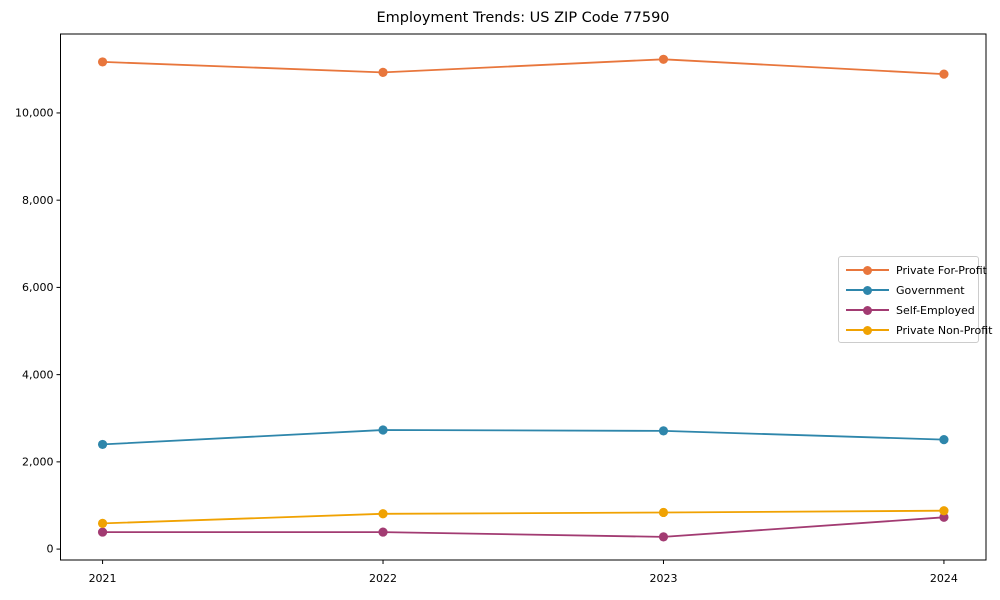 This screenshot has width=1000, height=600. Describe the element at coordinates (941, 270) in the screenshot. I see `legend-item-label: Private For-Profit` at that location.